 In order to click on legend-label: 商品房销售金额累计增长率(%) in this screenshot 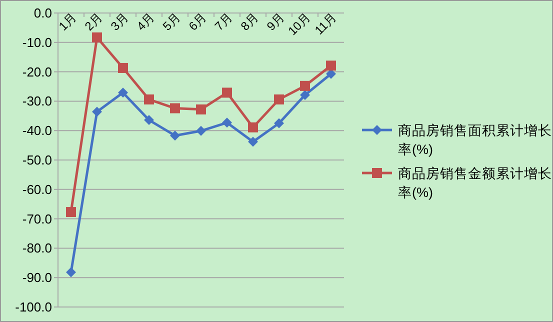, I will do `click(475, 183)`.